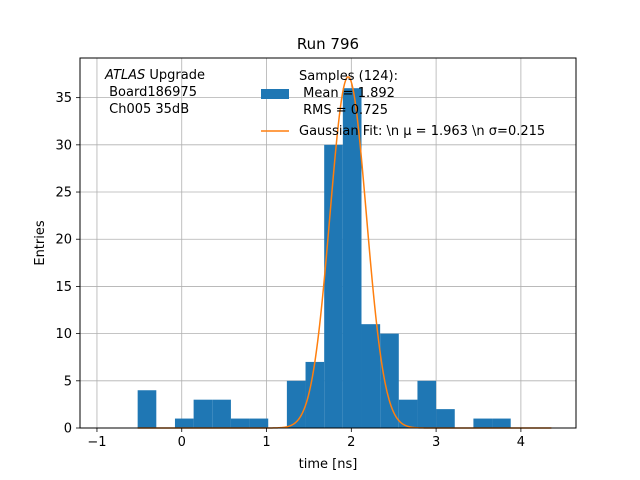  What do you see at coordinates (328, 464) in the screenshot?
I see `x-axis-label: time [ns]` at bounding box center [328, 464].